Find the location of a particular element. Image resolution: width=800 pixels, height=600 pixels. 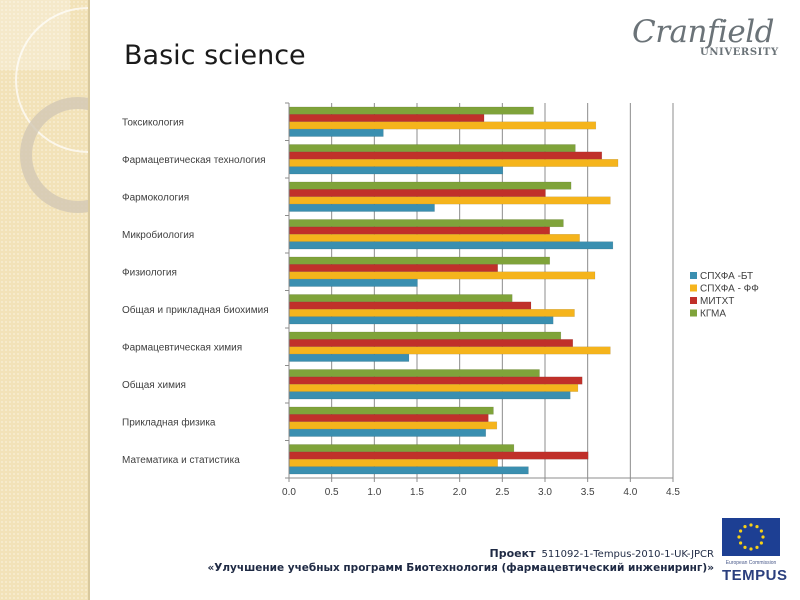

logo-sub-text: UNIVERSITY is located at coordinates (739, 52).